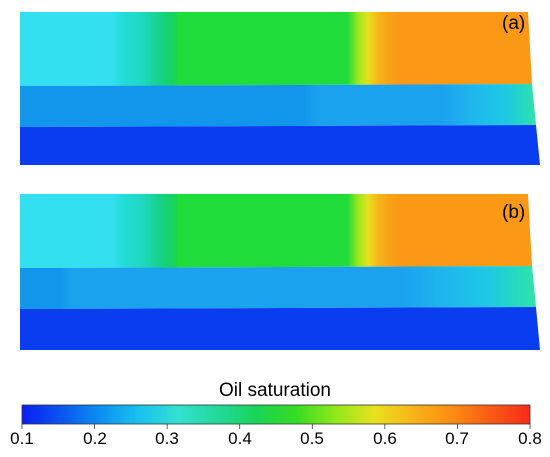  I want to click on panel-b-label: (b), so click(514, 212).